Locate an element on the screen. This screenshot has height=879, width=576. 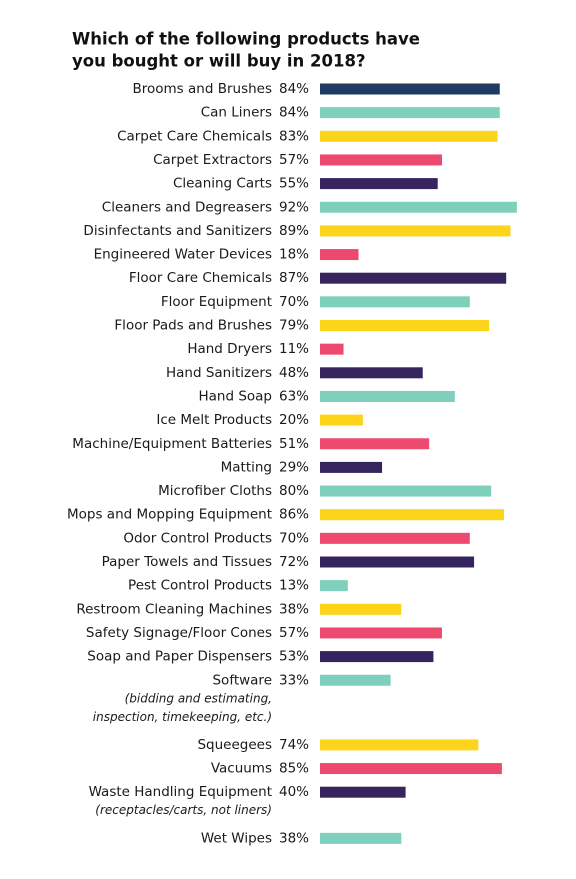
category-label: Restroom Cleaning Machines is located at coordinates (174, 609).